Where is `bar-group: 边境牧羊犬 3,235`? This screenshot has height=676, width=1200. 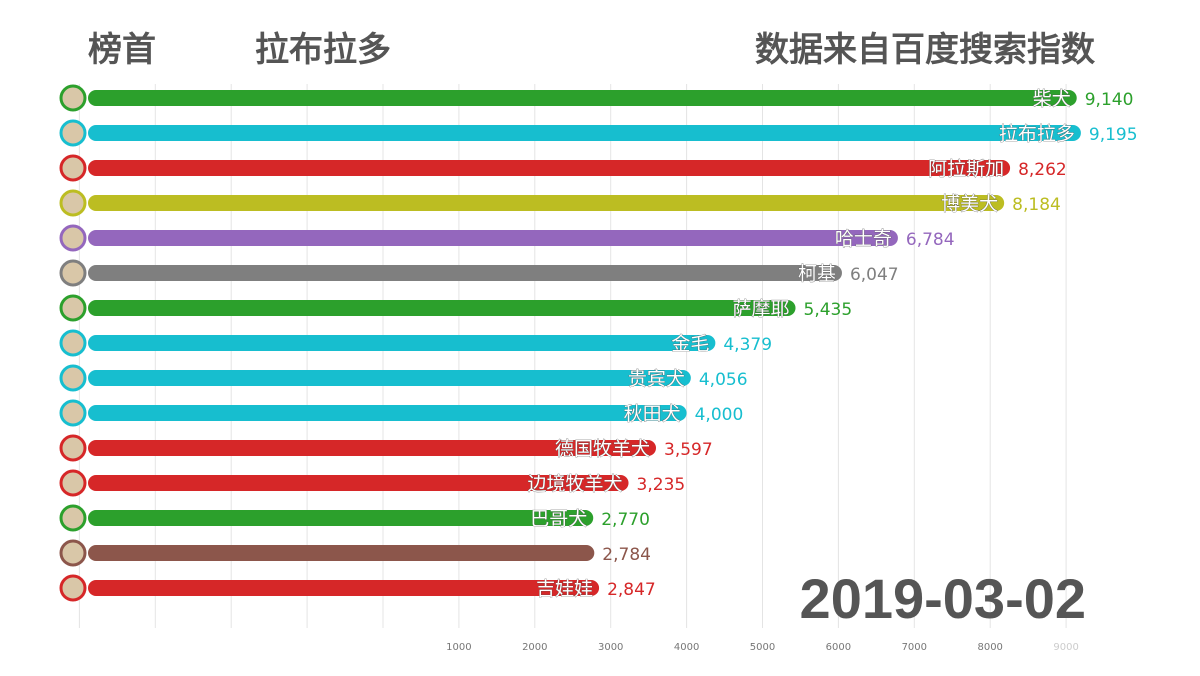
bar-group: 边境牧羊犬 3,235 is located at coordinates (372, 483).